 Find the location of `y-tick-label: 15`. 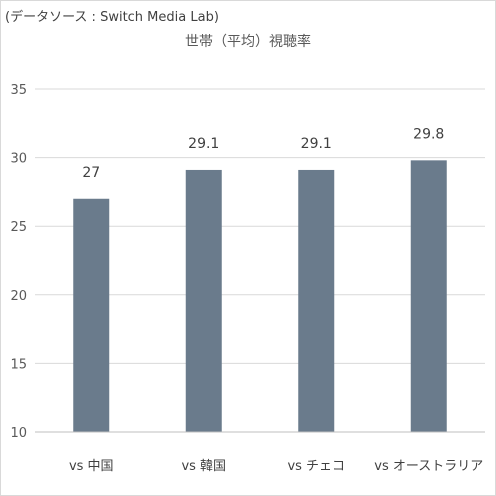

y-tick-label: 15 is located at coordinates (18, 364).